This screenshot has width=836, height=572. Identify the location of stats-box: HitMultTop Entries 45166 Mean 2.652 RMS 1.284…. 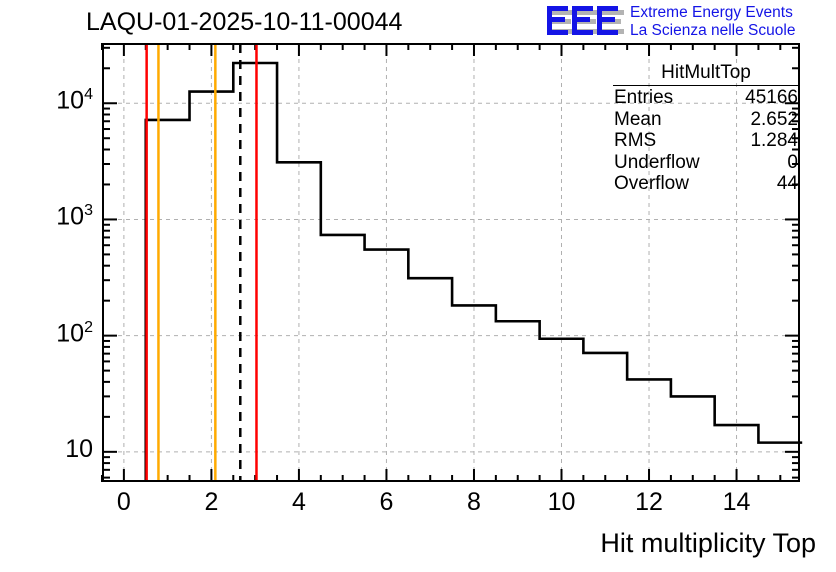
(706, 128).